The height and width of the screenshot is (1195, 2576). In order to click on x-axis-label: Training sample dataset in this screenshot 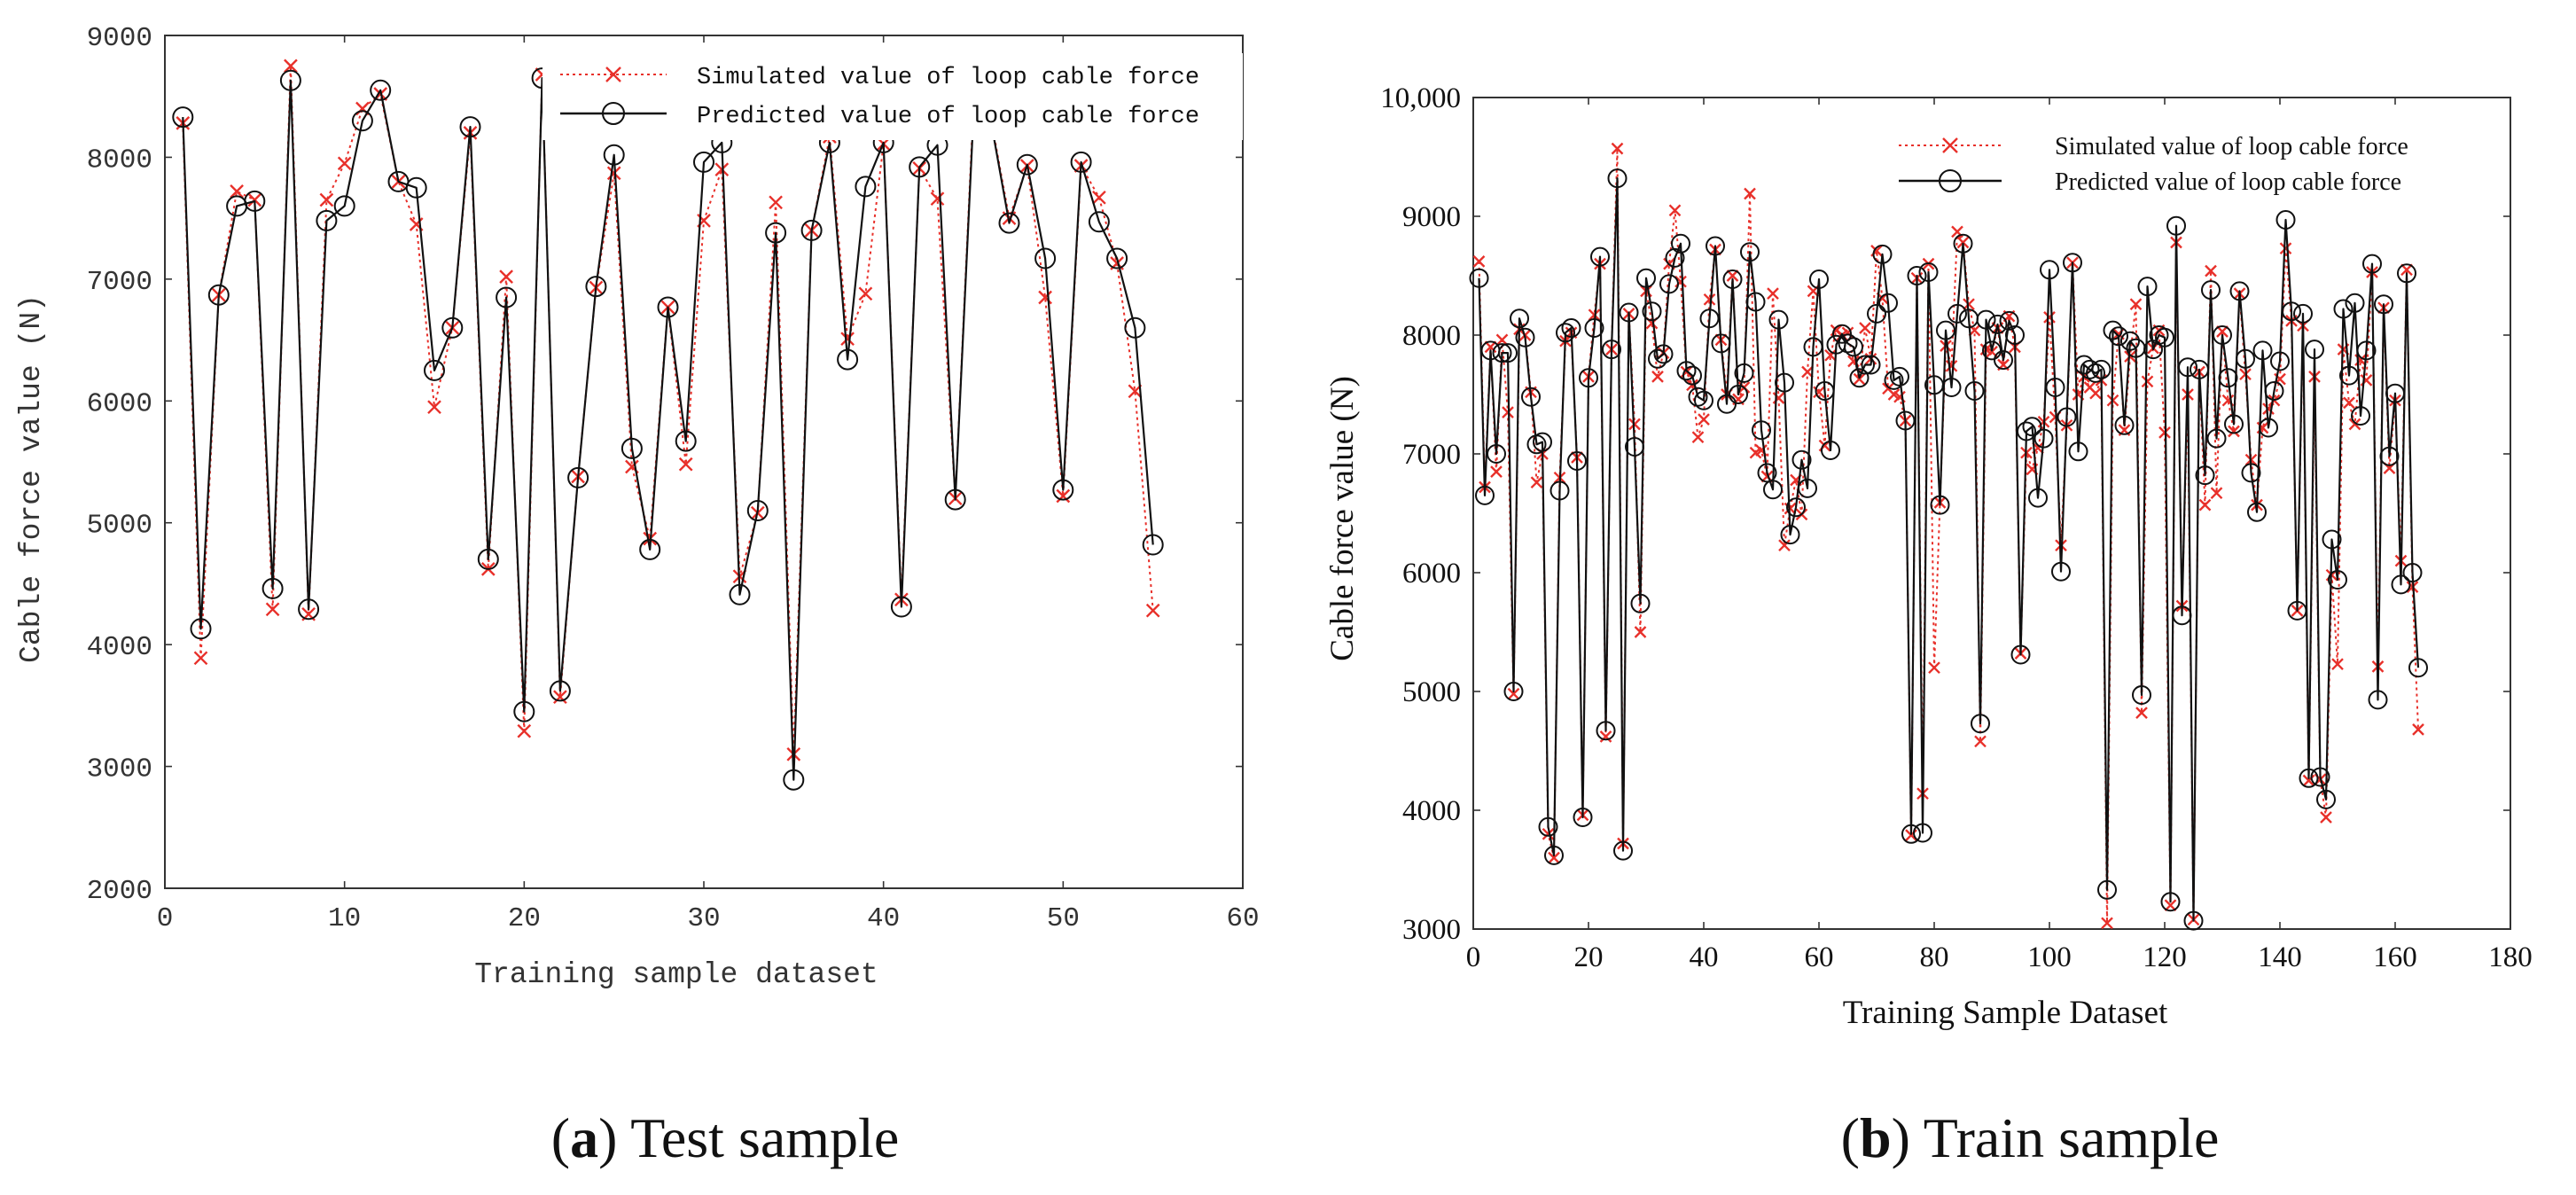, I will do `click(676, 974)`.